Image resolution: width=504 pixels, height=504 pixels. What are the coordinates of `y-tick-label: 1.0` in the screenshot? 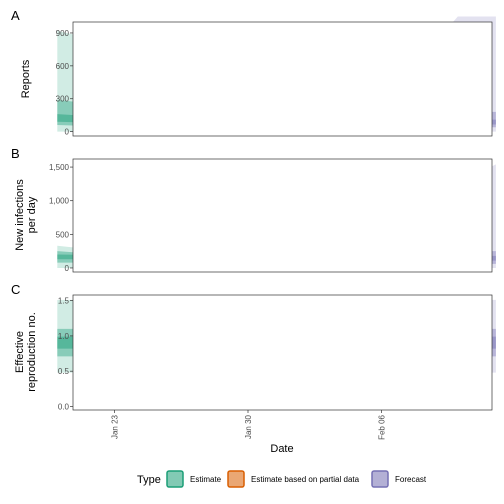 It's located at (64, 336).